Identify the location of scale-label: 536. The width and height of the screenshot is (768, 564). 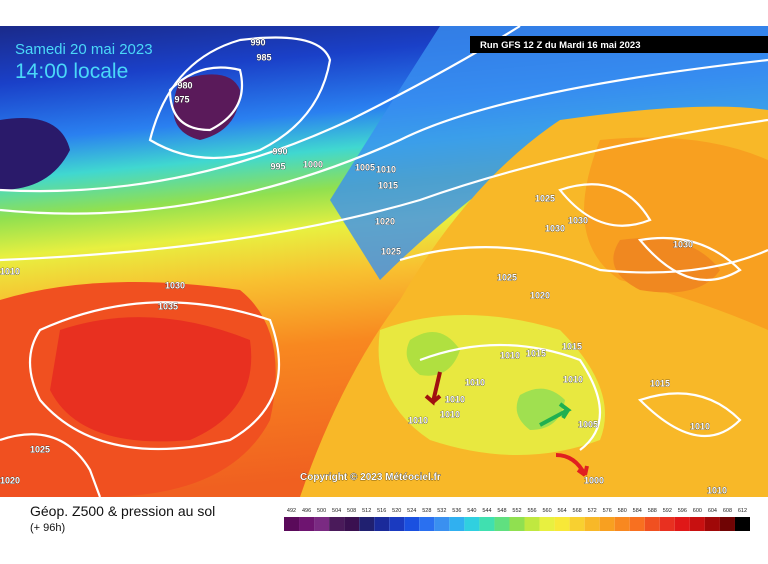
(456, 511).